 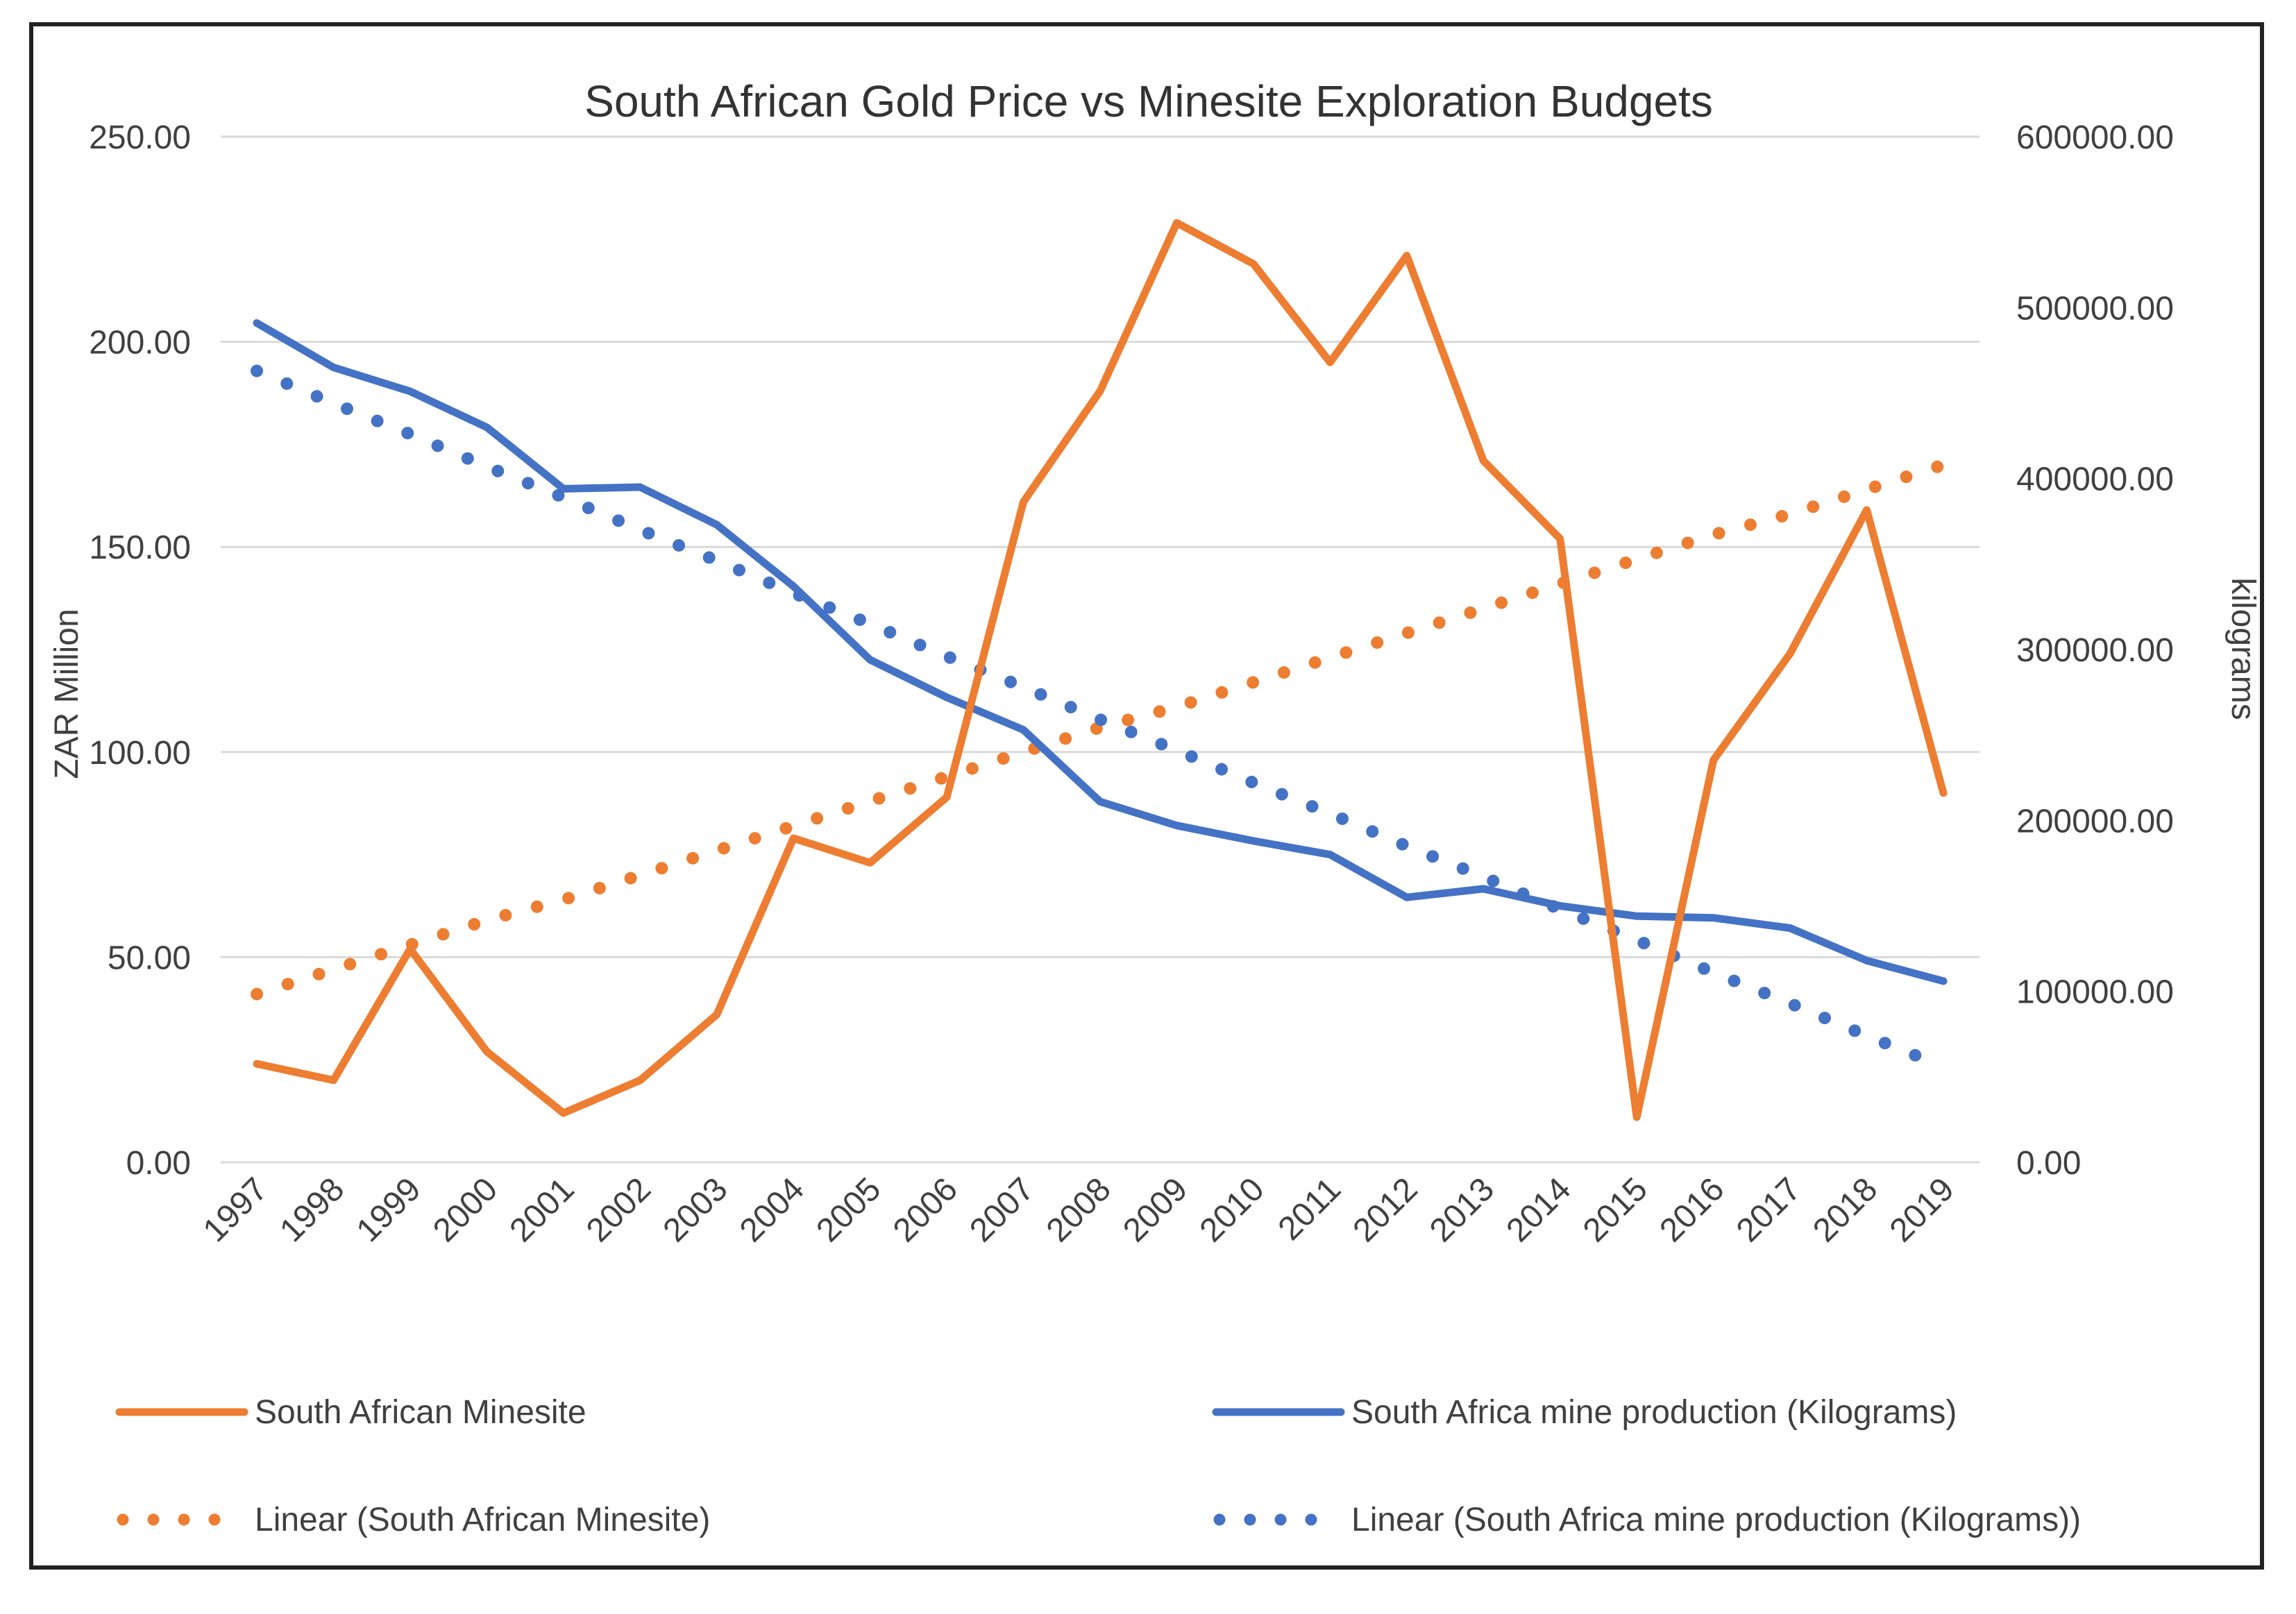 What do you see at coordinates (2243, 648) in the screenshot?
I see `y2-axis-title: kilograms` at bounding box center [2243, 648].